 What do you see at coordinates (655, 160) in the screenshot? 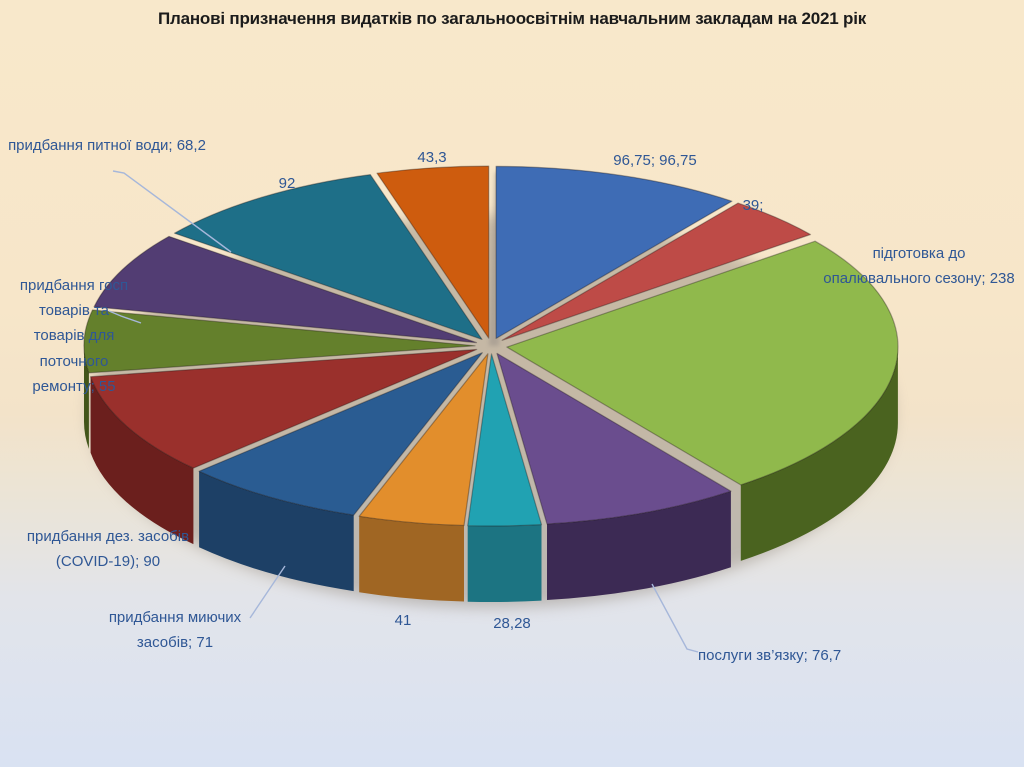
I see `slice-label-96-75: 96,75; 96,75` at bounding box center [655, 160].